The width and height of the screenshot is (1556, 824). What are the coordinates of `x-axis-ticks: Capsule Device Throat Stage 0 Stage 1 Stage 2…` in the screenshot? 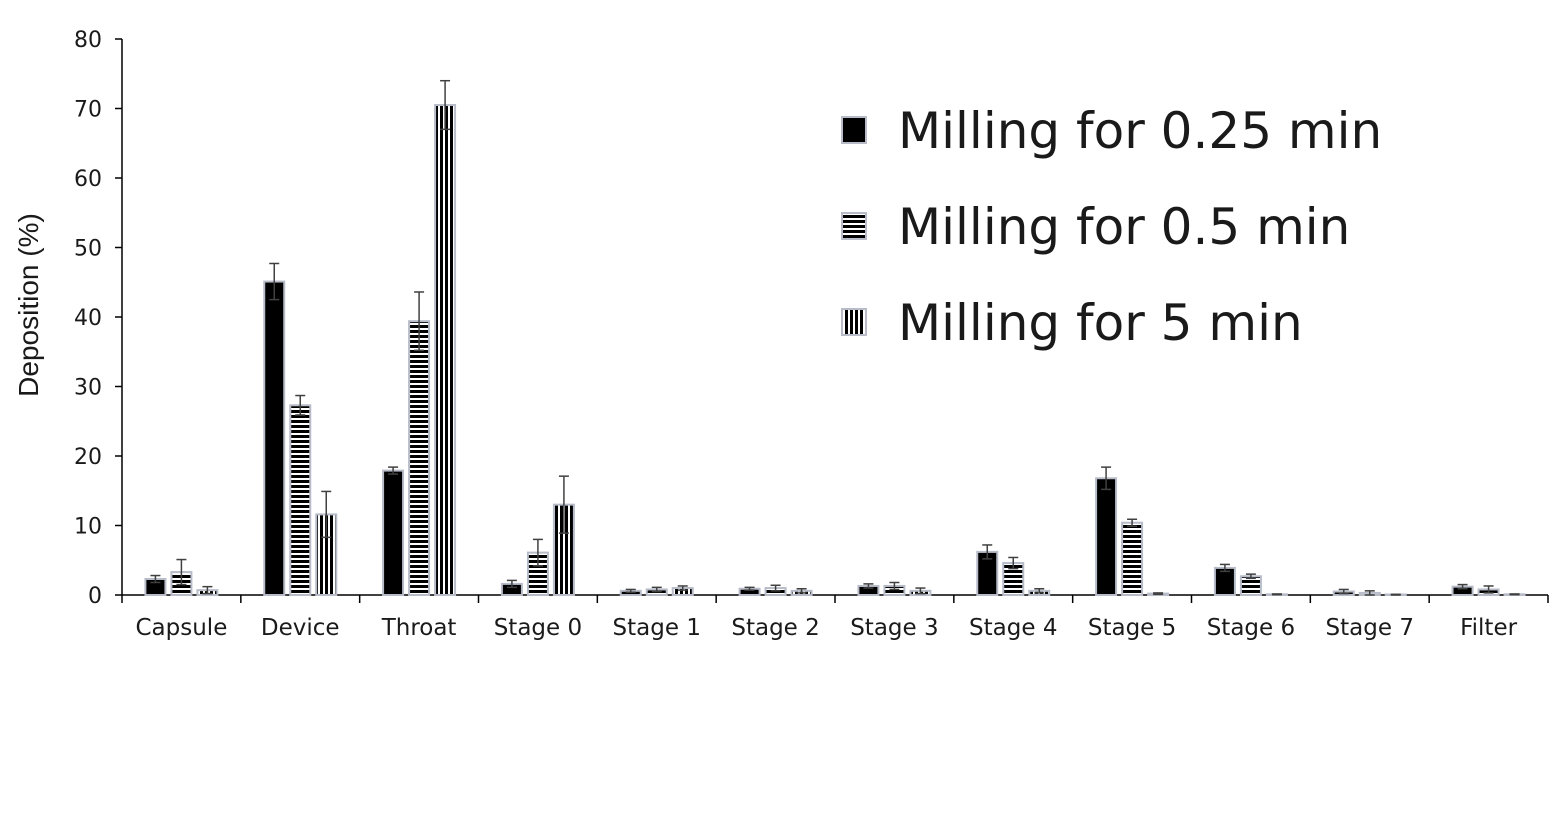 It's located at (835, 618).